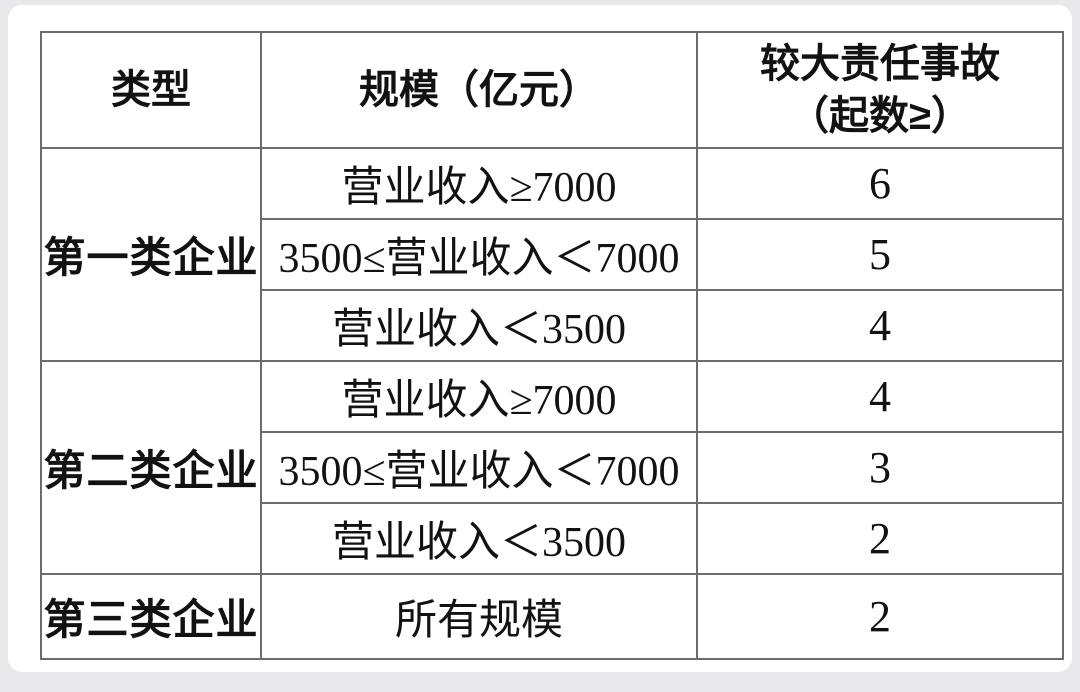 This screenshot has height=692, width=1080. I want to click on cell-accidents: 6, so click(880, 183).